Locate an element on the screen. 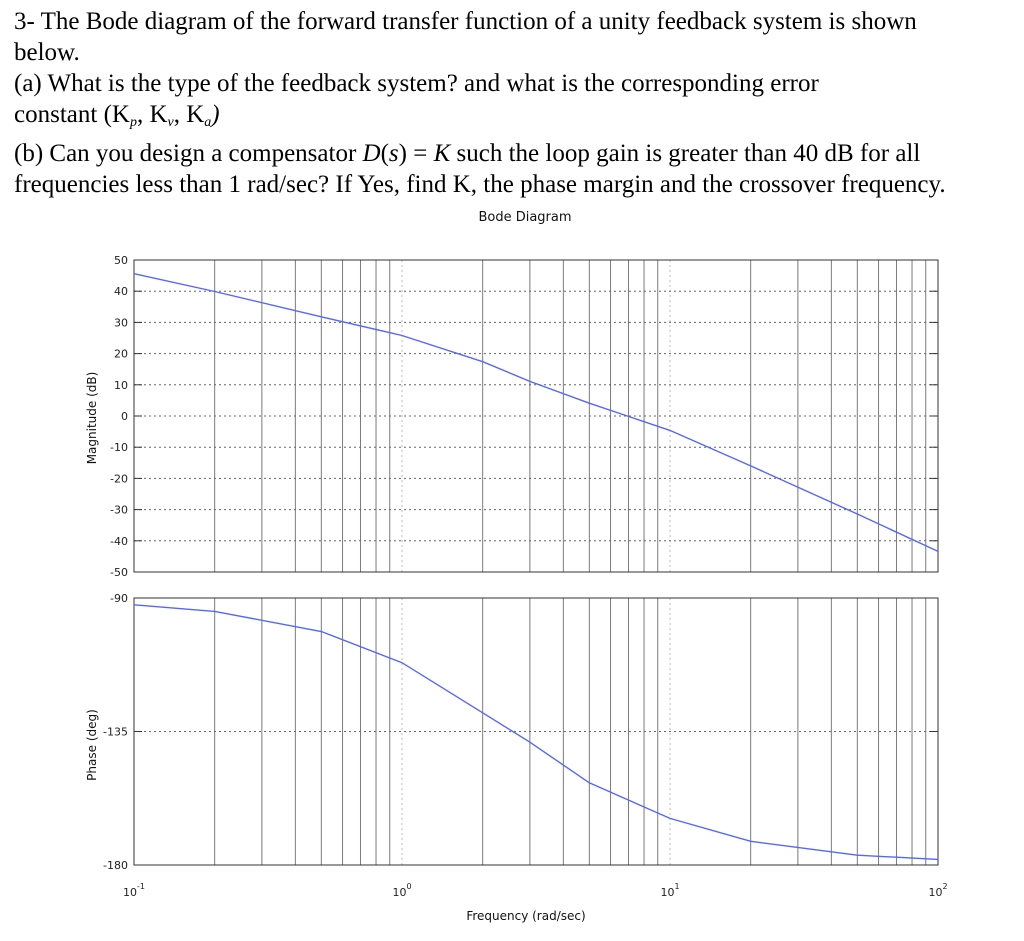  magnitude-y-tick-label: -50 is located at coordinates (119, 572).